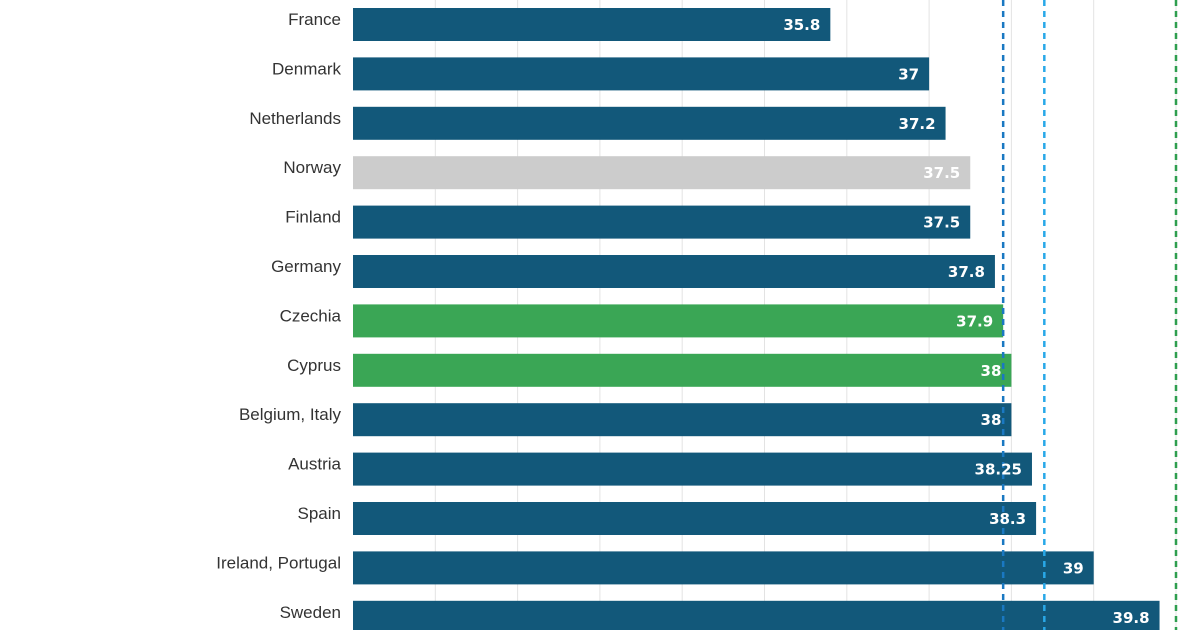  Describe the element at coordinates (278, 562) in the screenshot. I see `category-label: Ireland, Portugal` at that location.